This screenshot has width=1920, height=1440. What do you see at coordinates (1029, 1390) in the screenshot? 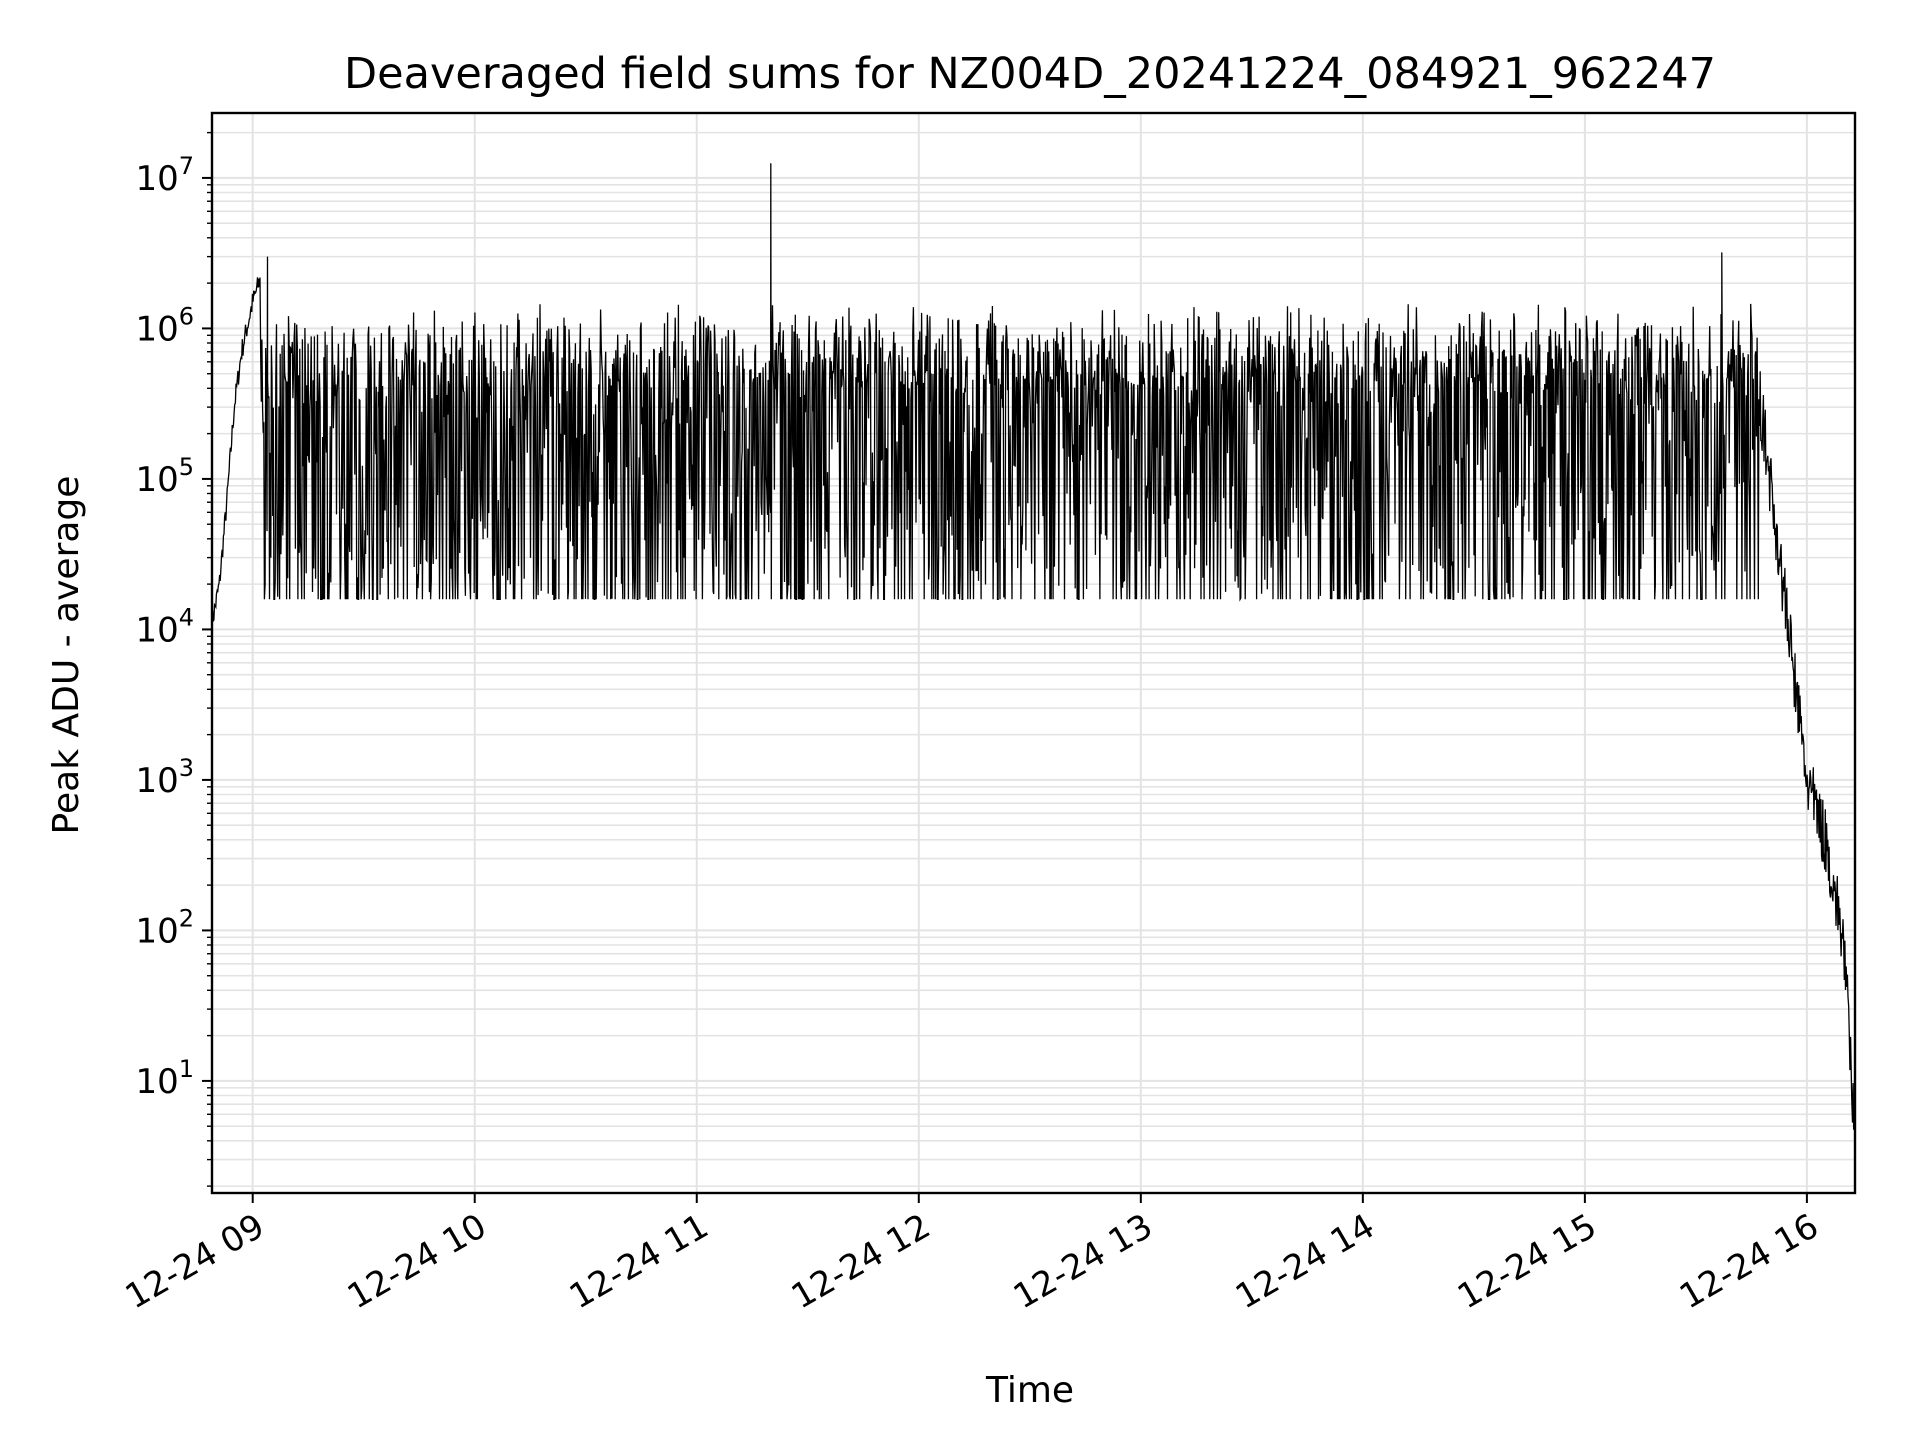
I see `x-axis-label: Time` at bounding box center [1029, 1390].